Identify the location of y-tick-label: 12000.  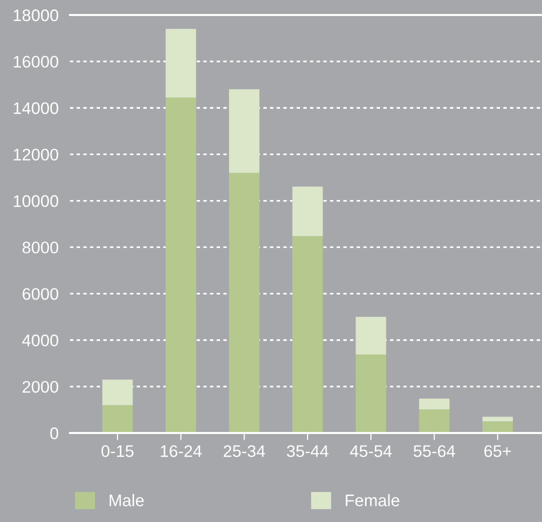
(36, 154).